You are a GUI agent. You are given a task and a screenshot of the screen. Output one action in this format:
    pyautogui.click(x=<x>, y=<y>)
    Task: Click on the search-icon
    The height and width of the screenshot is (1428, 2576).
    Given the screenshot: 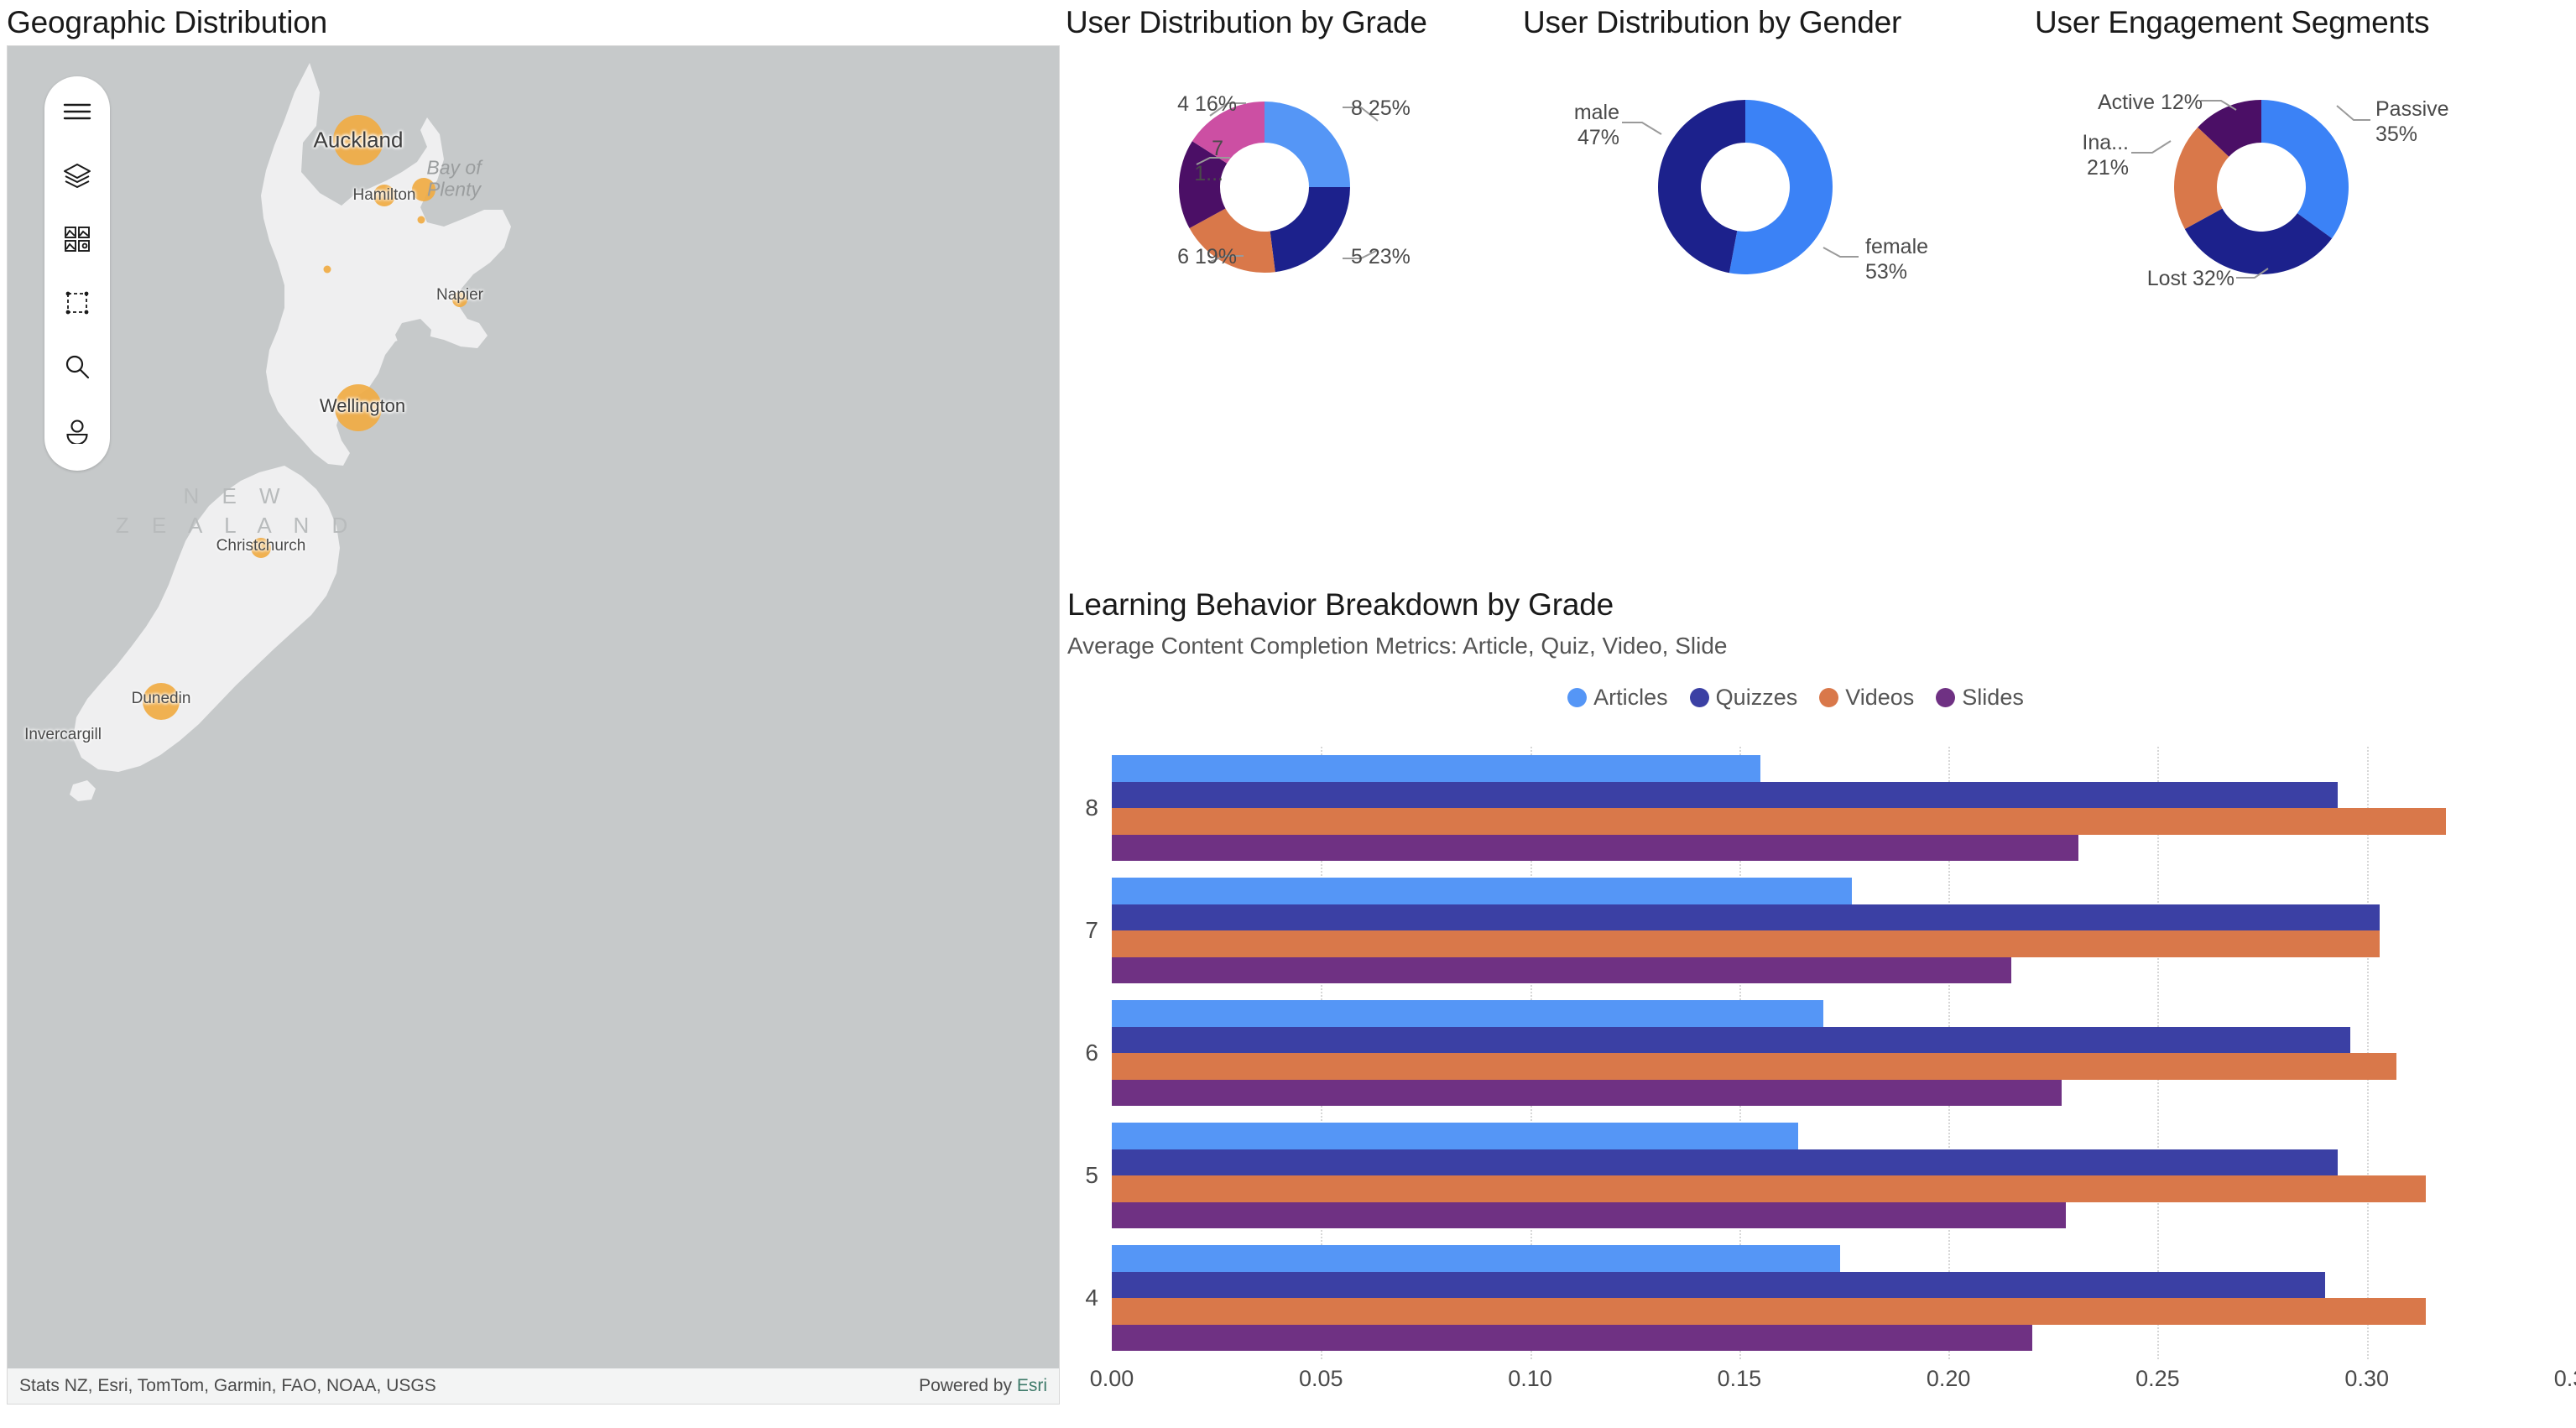 What is the action you would take?
    pyautogui.click(x=77, y=366)
    